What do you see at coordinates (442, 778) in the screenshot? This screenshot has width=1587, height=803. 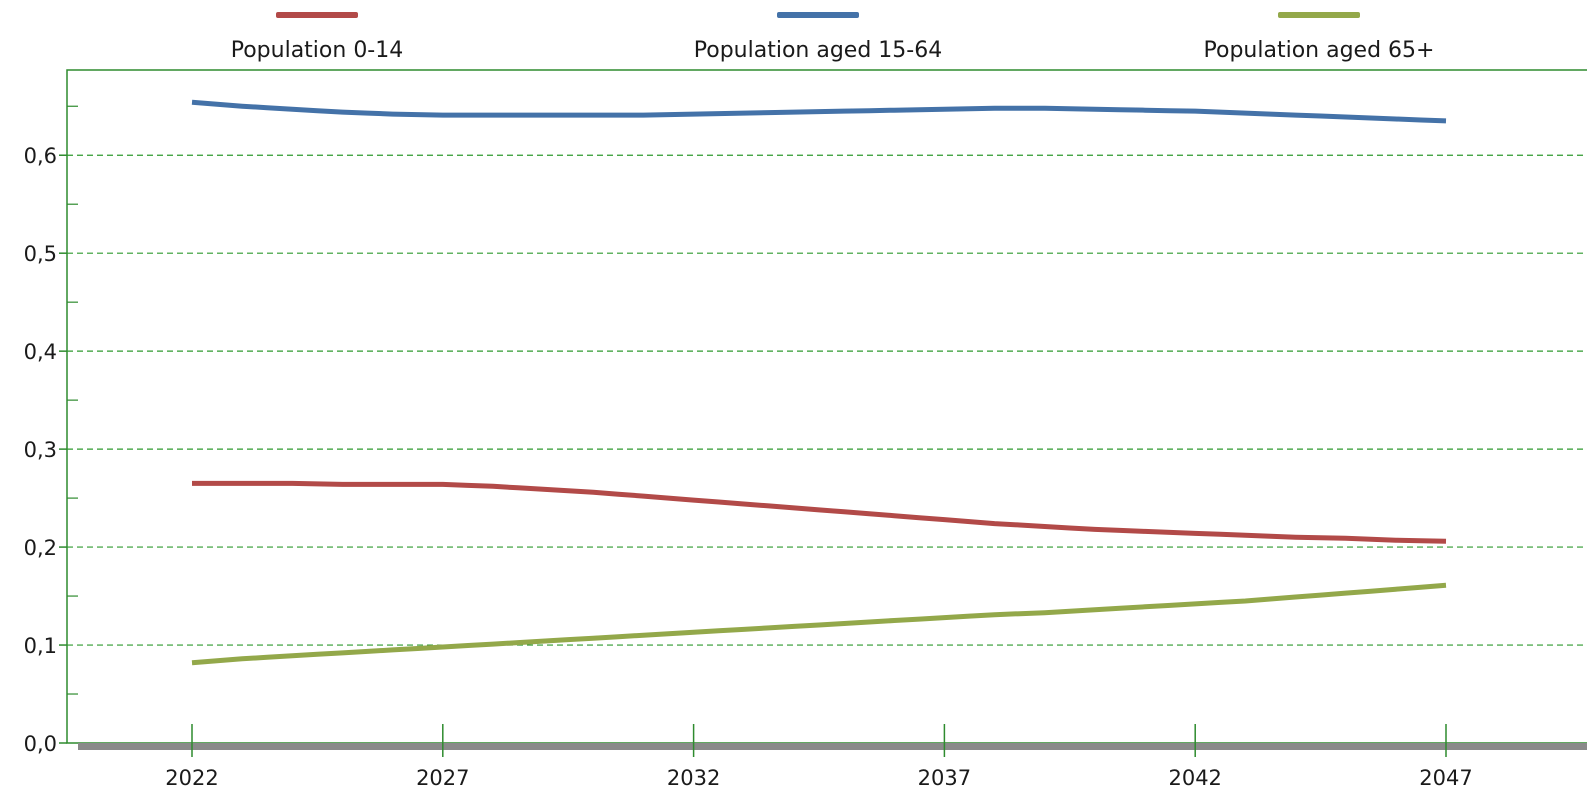 I see `x-tick-label: 2027` at bounding box center [442, 778].